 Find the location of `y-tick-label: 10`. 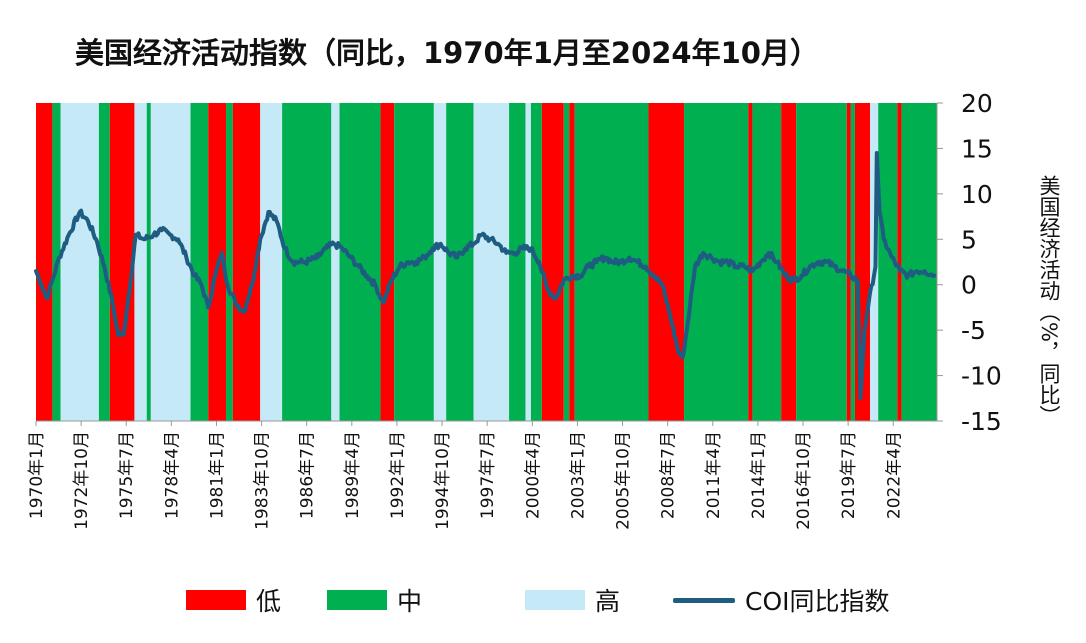

y-tick-label: 10 is located at coordinates (977, 194).